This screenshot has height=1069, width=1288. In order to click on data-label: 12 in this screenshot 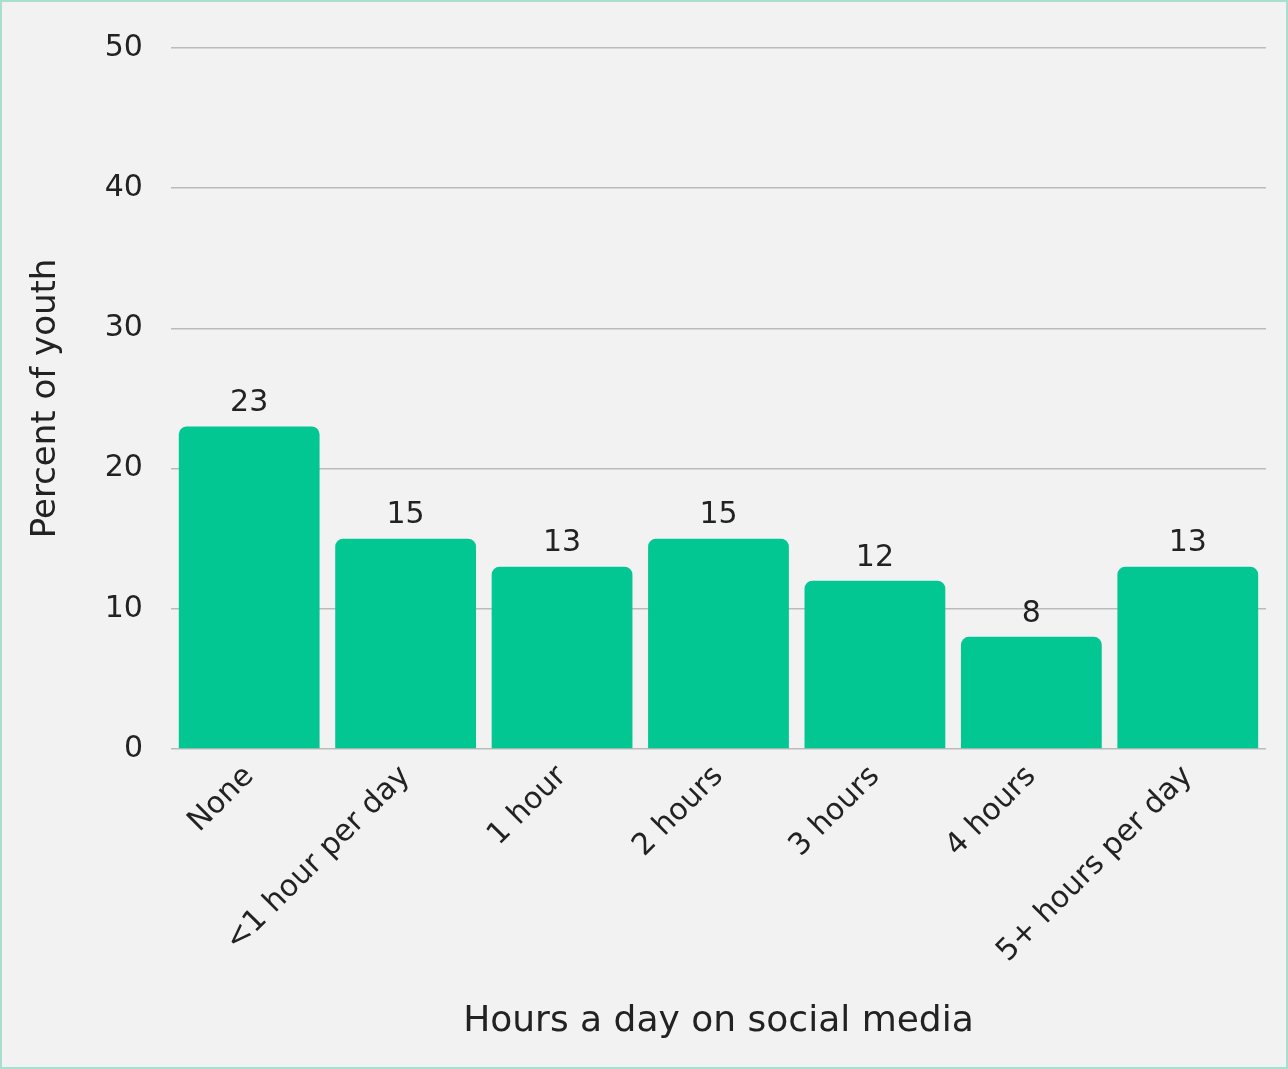, I will do `click(875, 555)`.